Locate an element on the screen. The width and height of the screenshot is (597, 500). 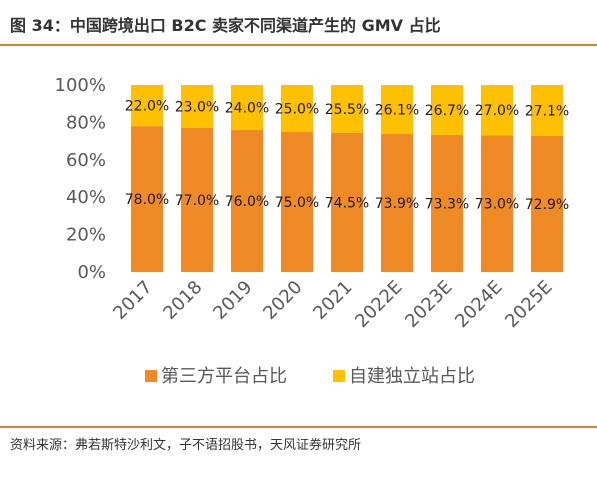
bar-data-label: 73.0% is located at coordinates (497, 205).